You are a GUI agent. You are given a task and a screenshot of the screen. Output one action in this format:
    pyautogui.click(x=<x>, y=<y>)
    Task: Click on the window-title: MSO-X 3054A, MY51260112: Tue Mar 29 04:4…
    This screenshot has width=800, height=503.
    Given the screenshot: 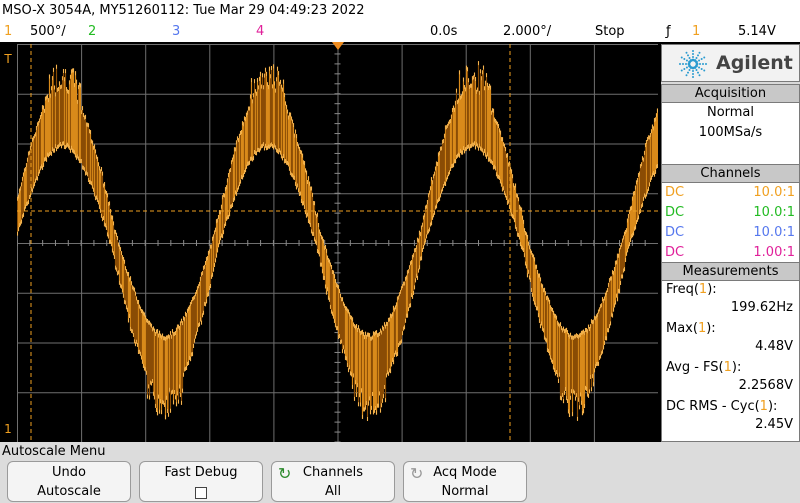 What is the action you would take?
    pyautogui.click(x=183, y=10)
    